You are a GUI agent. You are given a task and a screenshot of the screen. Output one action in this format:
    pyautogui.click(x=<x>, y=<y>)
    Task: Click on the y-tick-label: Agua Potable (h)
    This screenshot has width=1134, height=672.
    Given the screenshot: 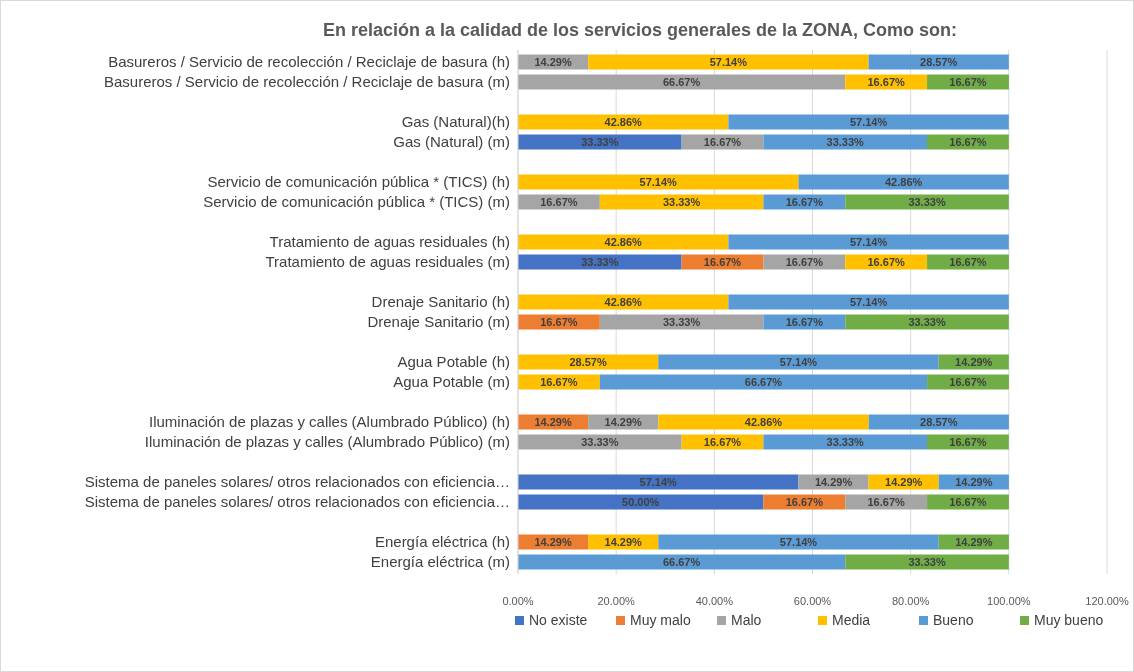 What is the action you would take?
    pyautogui.click(x=453, y=361)
    